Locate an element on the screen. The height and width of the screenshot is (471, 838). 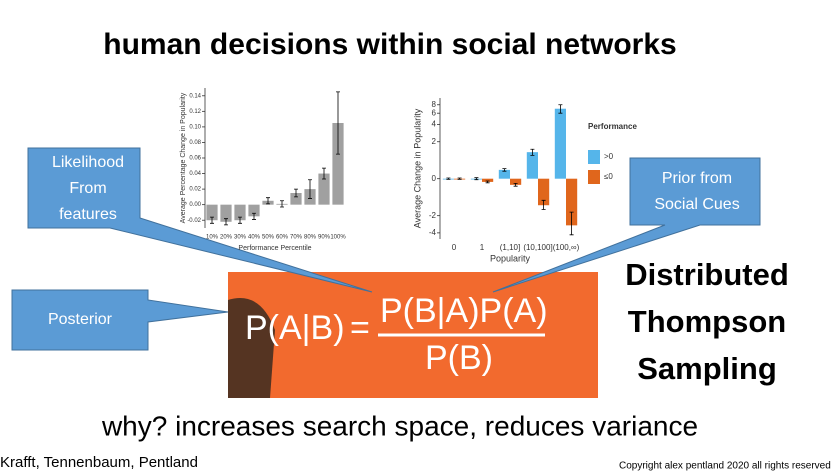
x-tick-label: 50% is located at coordinates (268, 238).